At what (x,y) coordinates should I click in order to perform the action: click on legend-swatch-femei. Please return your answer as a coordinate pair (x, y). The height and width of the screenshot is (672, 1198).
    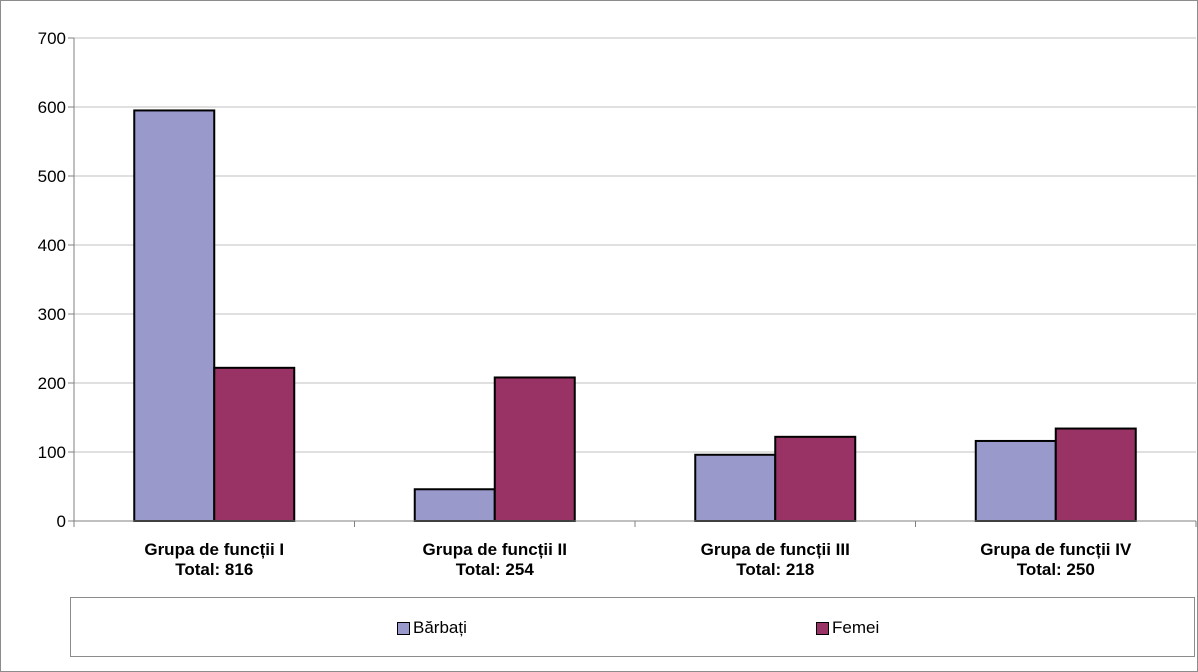
    Looking at the image, I should click on (822, 628).